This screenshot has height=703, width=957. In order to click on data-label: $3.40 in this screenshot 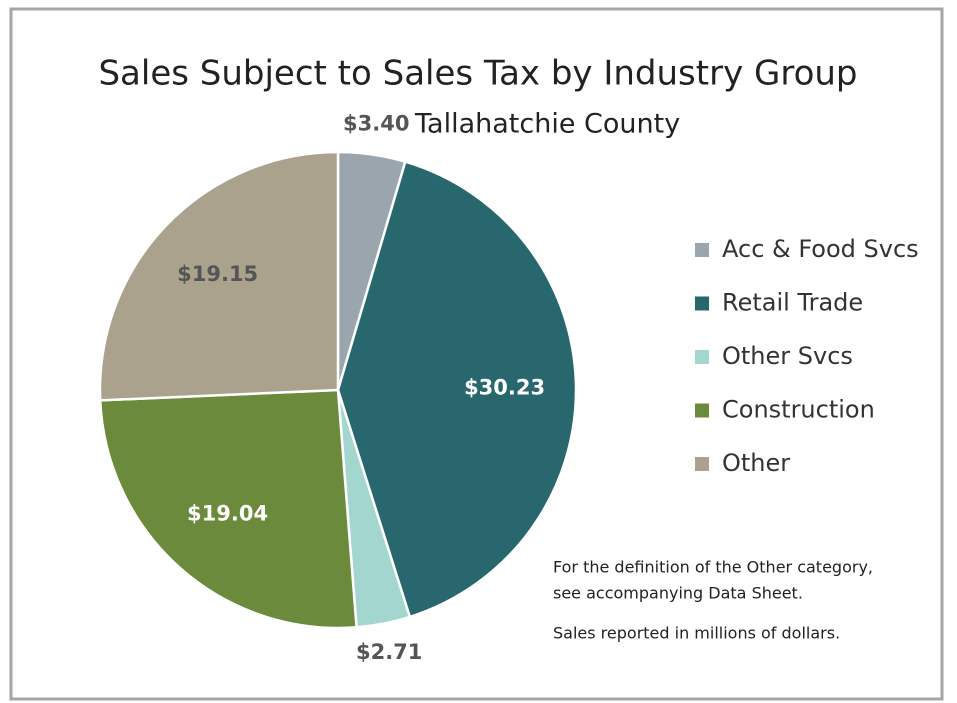, I will do `click(376, 124)`.